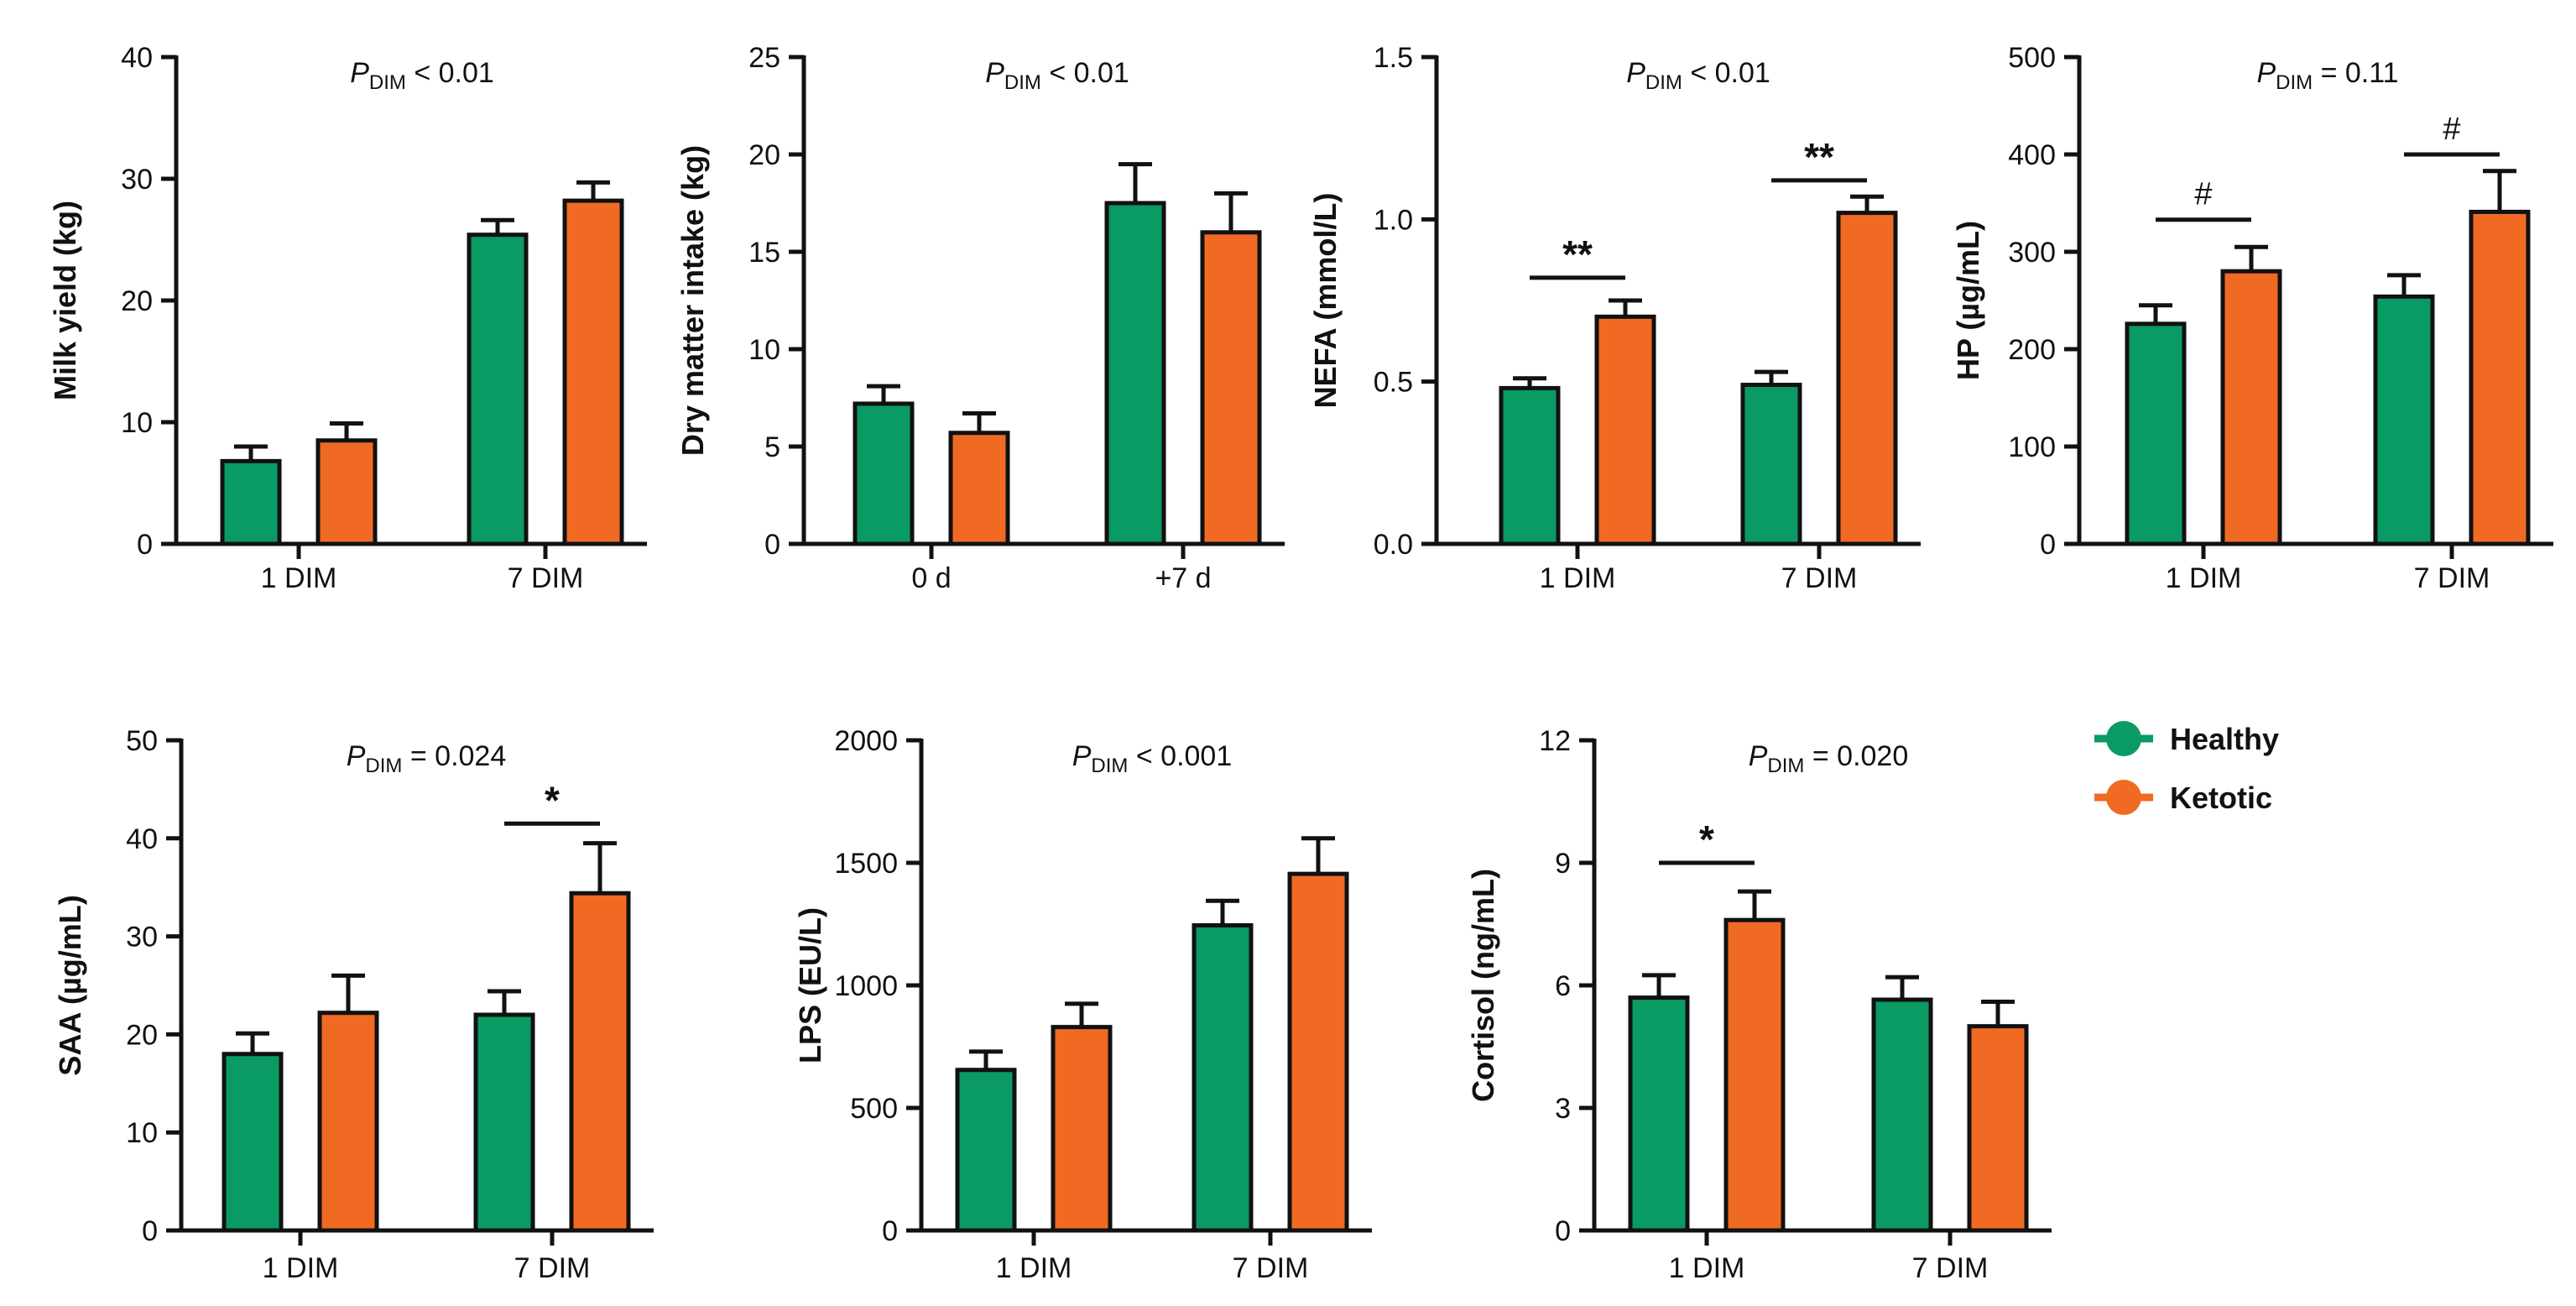 The image size is (2576, 1306). I want to click on y-tick-label: 5, so click(772, 447).